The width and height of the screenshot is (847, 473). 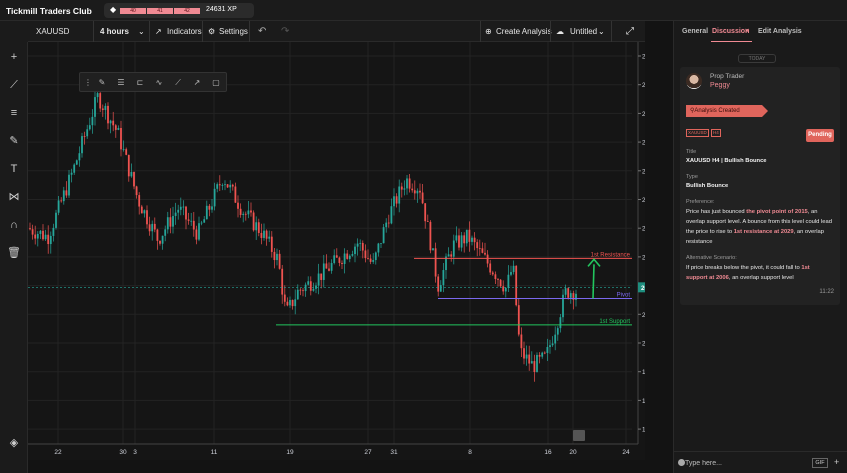 I want to click on symbol-selector: XAUUSD, so click(x=53, y=31).